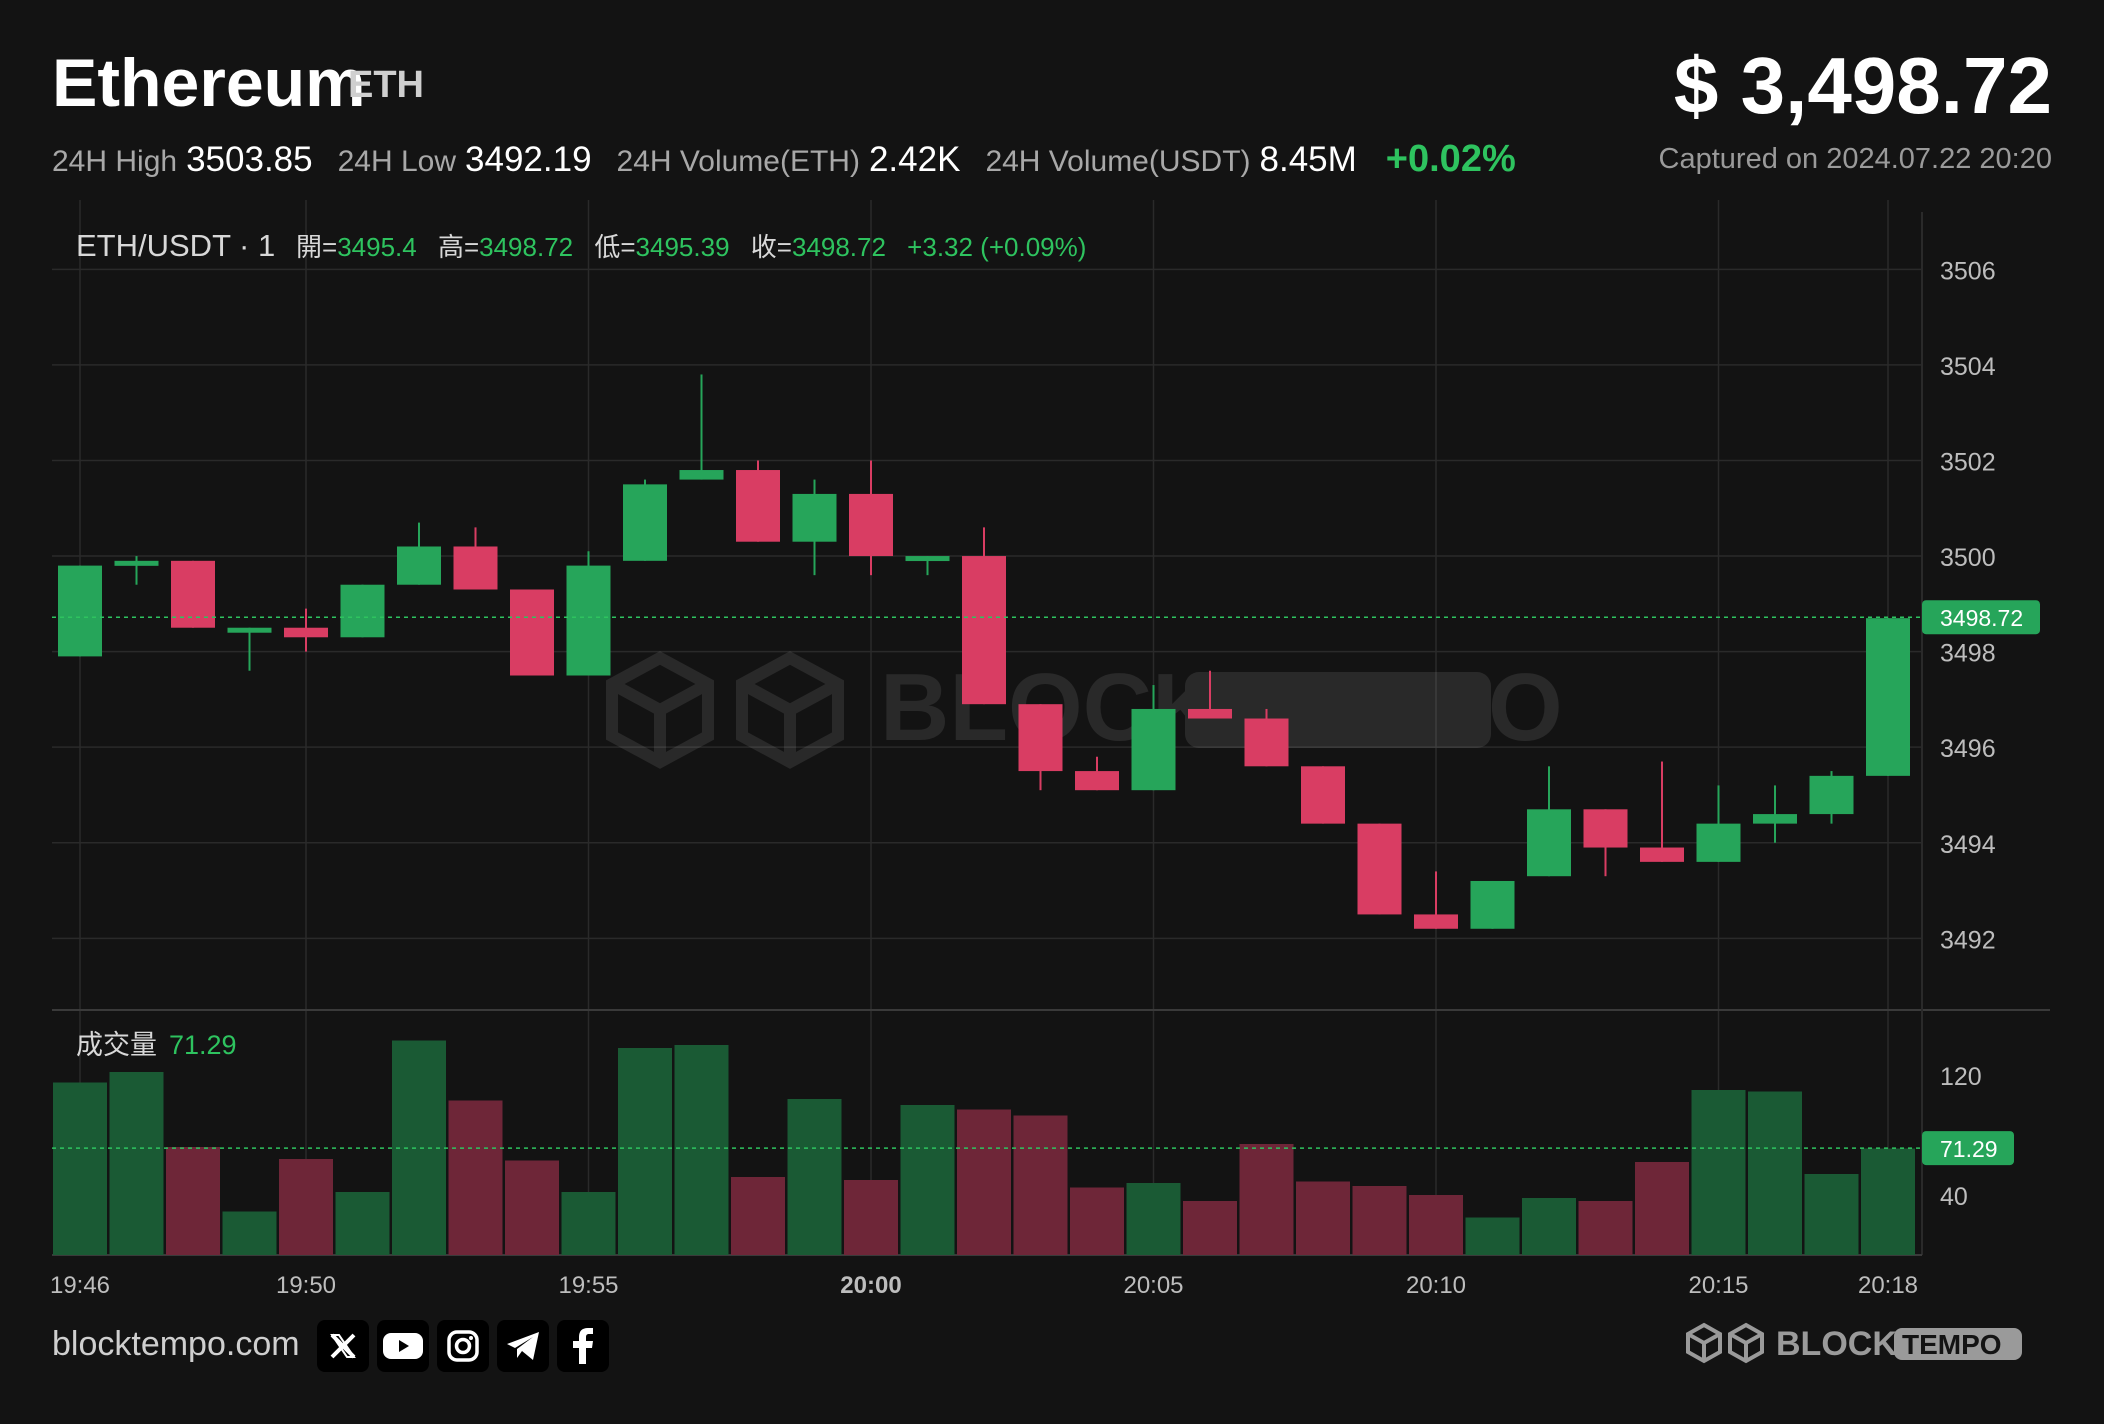 The width and height of the screenshot is (2104, 1424). I want to click on youtube-button, so click(403, 1346).